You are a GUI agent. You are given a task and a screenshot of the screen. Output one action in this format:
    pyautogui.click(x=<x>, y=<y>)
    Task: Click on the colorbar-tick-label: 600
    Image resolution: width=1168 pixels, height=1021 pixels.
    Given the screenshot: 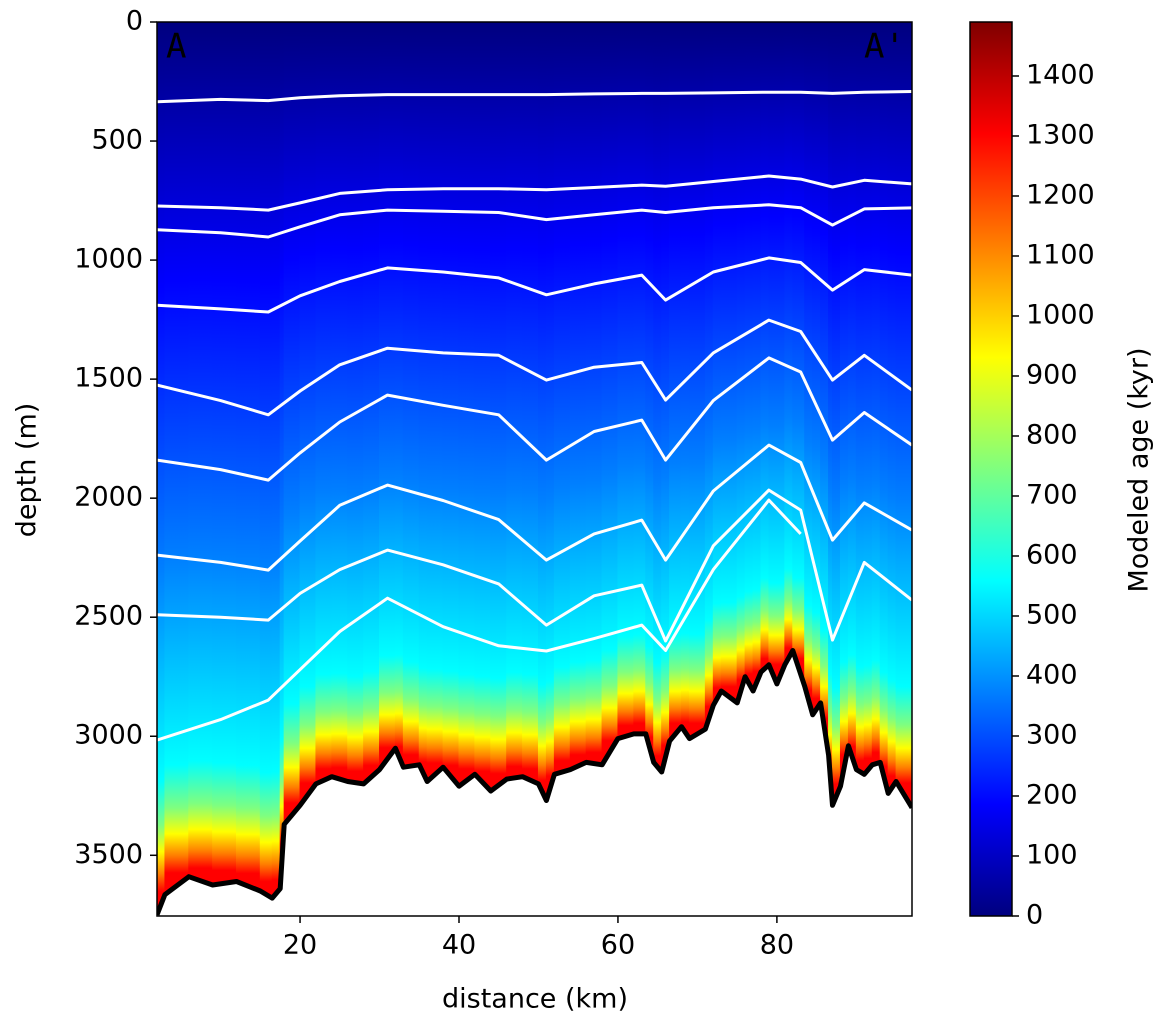 What is the action you would take?
    pyautogui.click(x=1052, y=555)
    